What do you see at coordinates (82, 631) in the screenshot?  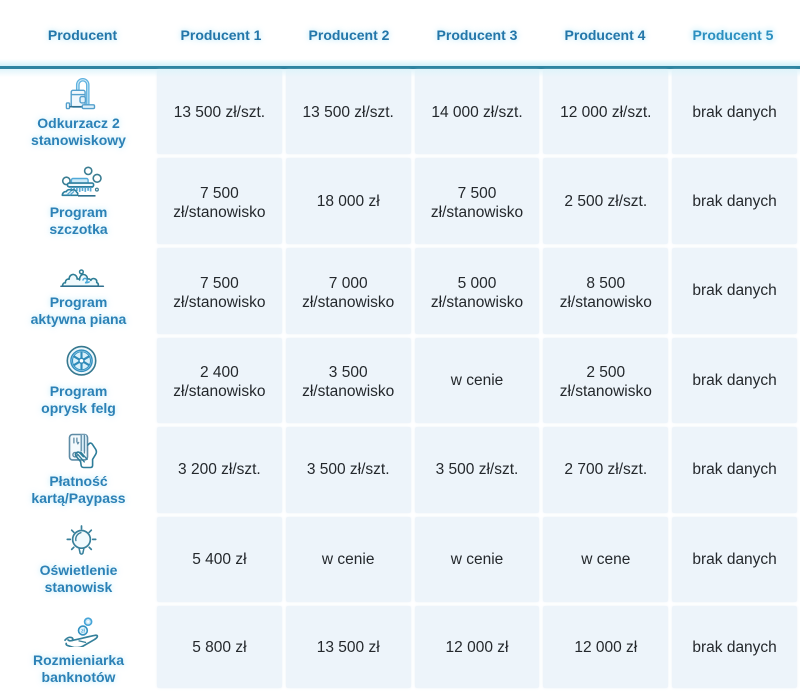 I see `svg-text: zł` at bounding box center [82, 631].